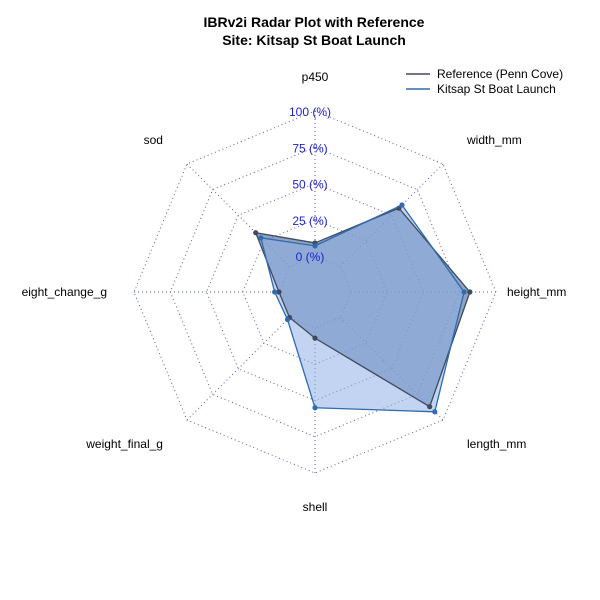 This screenshot has width=600, height=600. What do you see at coordinates (261, 238) in the screenshot?
I see `series-1-point-sod` at bounding box center [261, 238].